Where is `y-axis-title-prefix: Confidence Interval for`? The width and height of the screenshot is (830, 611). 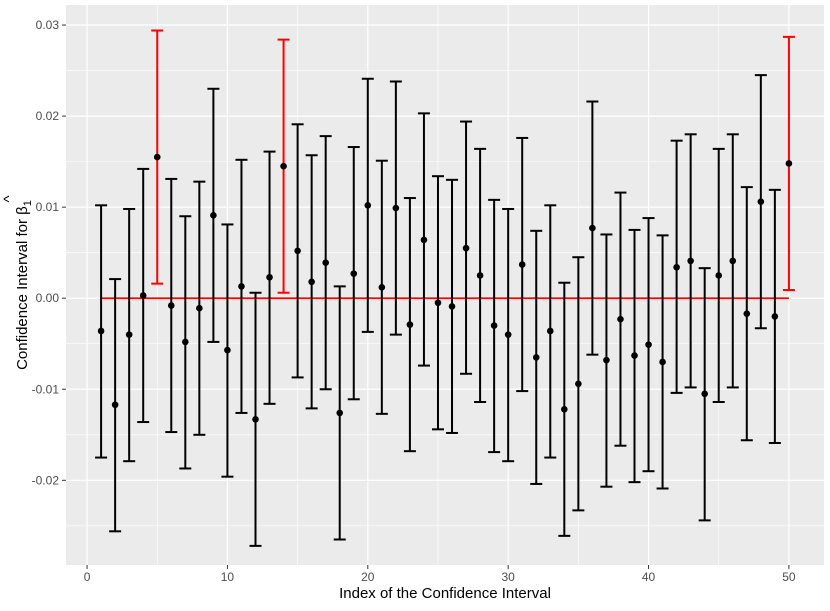 y-axis-title-prefix: Confidence Interval for is located at coordinates (22, 292).